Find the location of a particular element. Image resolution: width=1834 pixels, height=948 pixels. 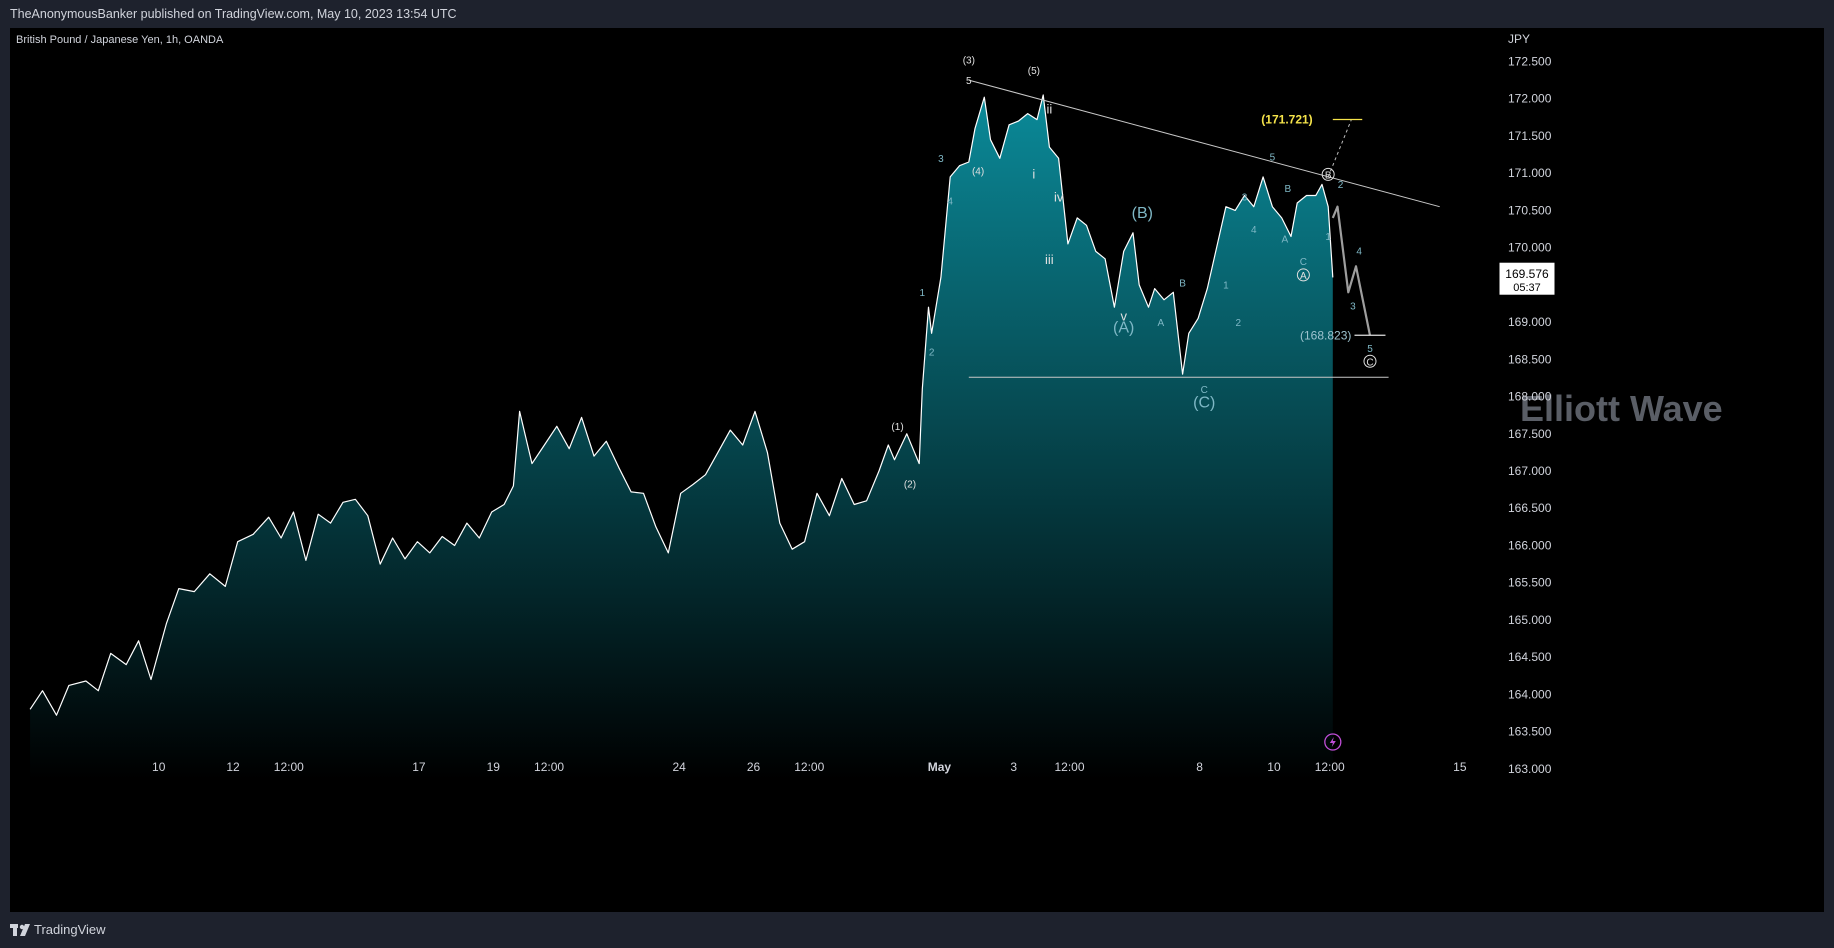

y-tick-label: 170.000 is located at coordinates (1530, 248).